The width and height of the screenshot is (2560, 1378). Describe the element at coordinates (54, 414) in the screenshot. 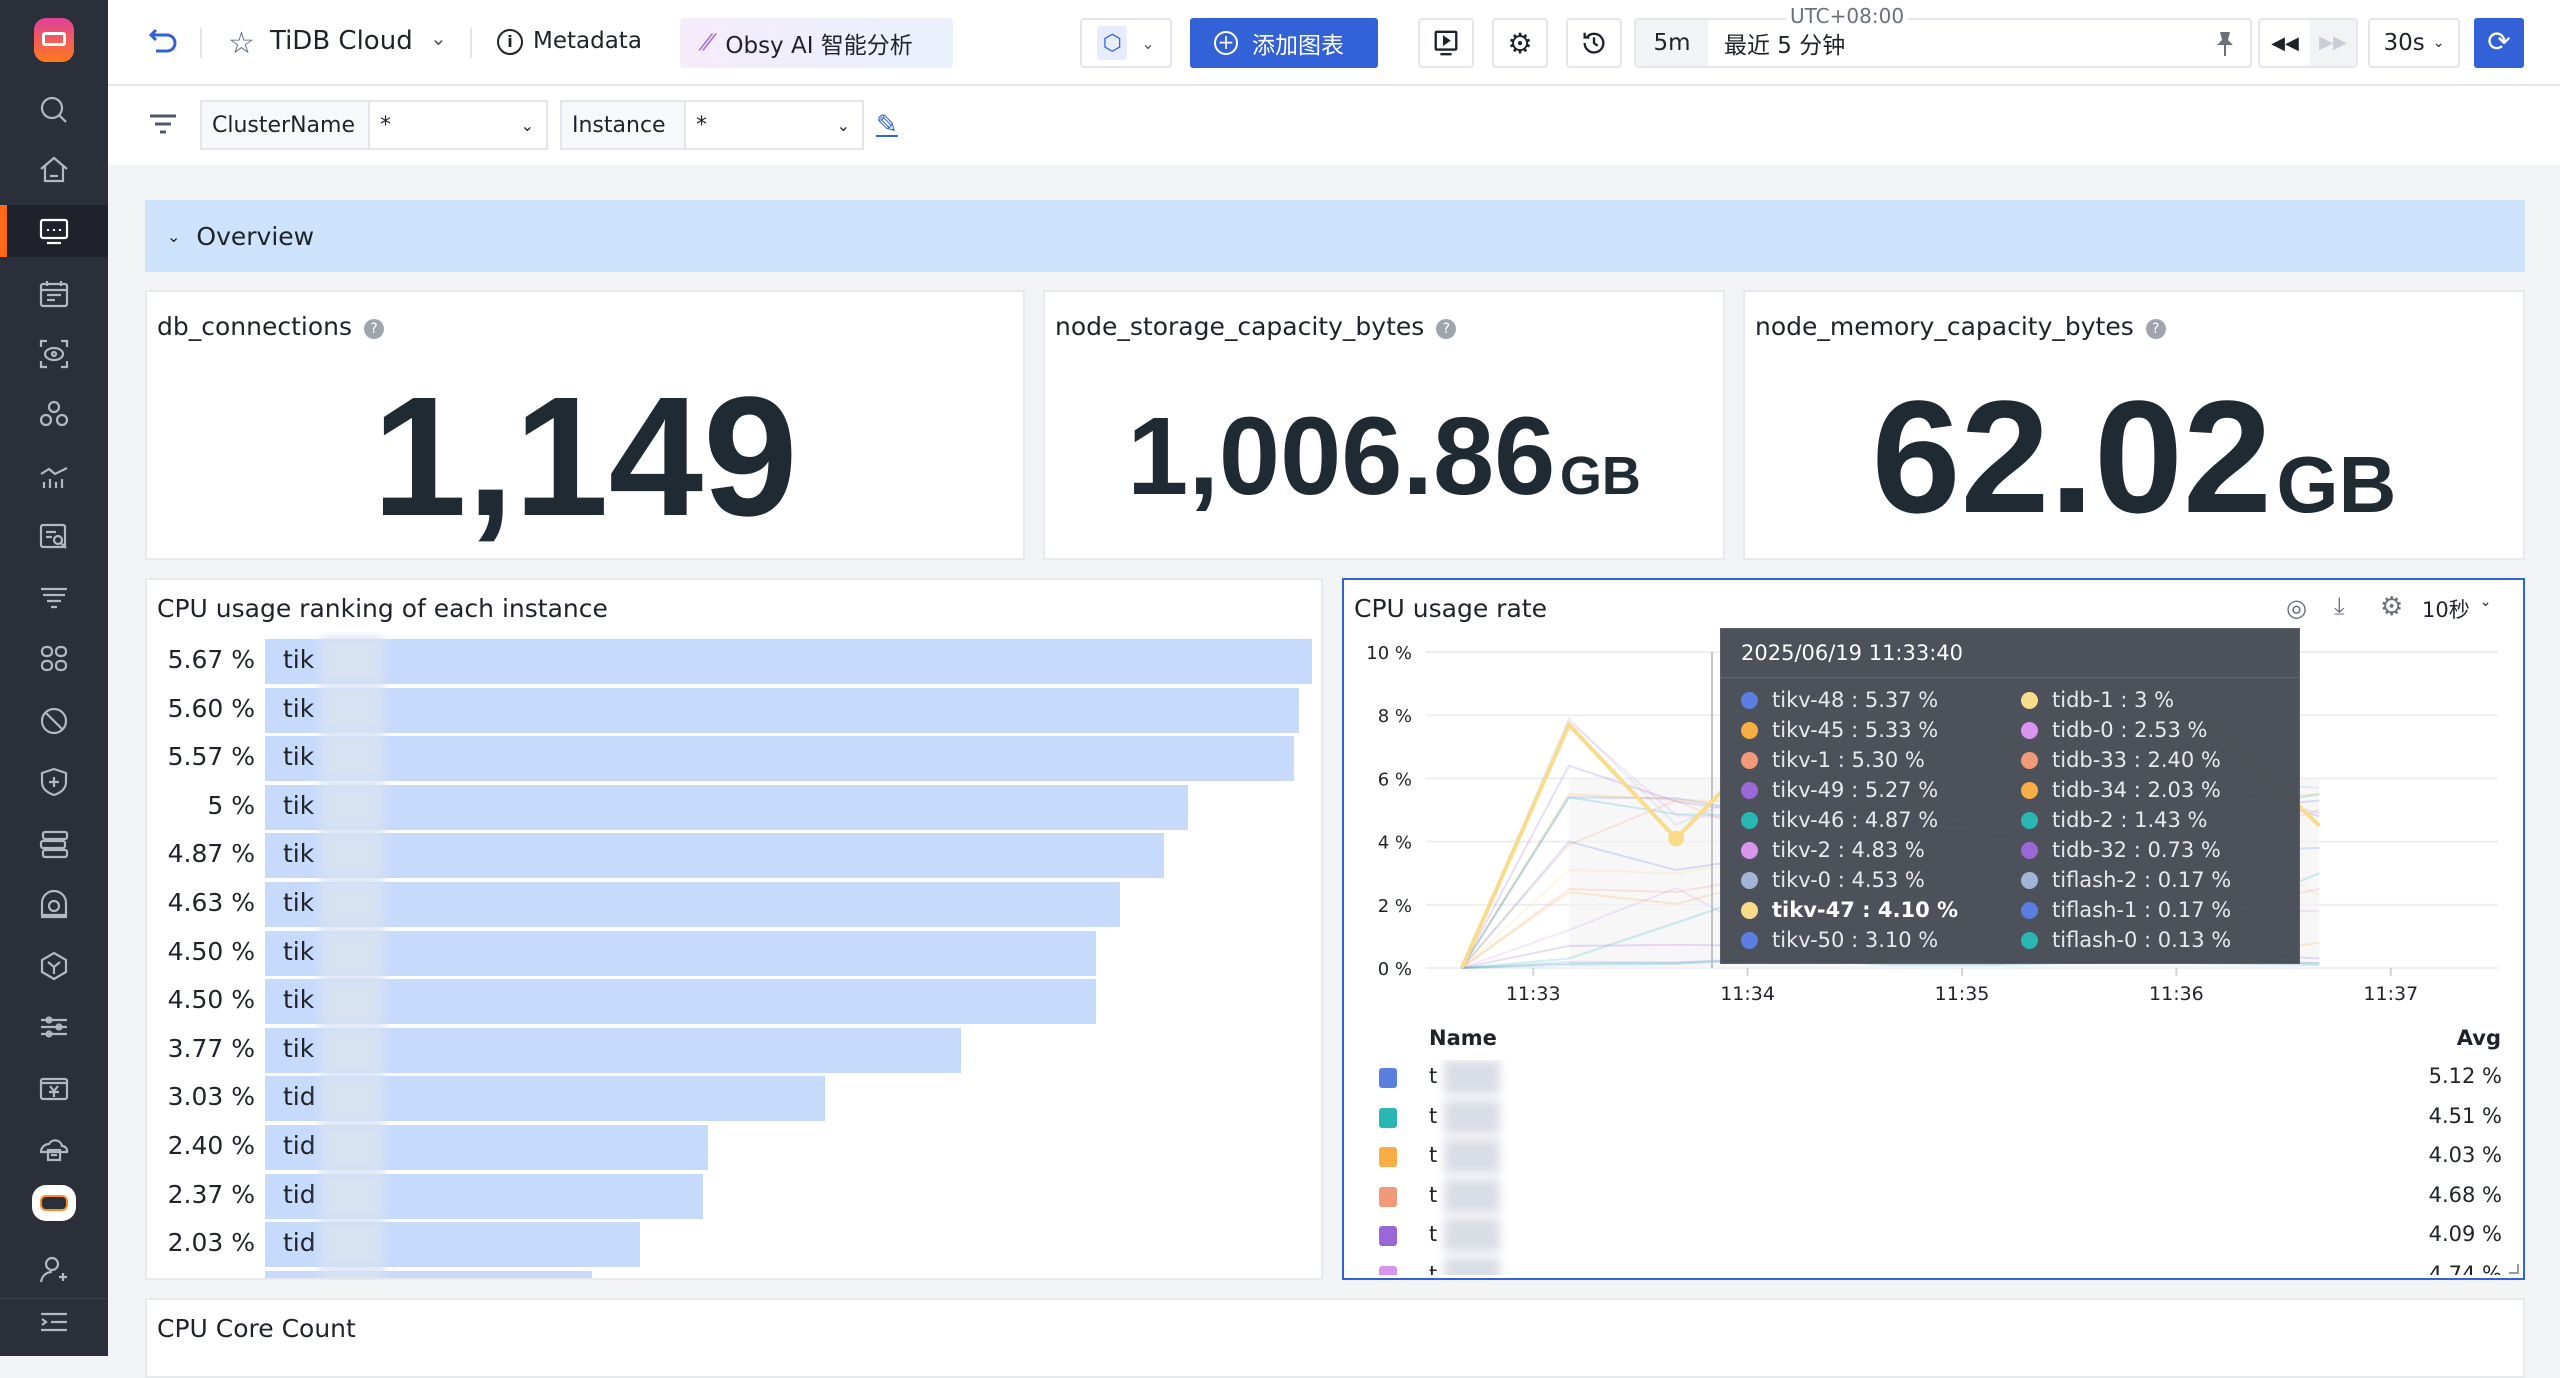

I see `cluster-icon` at that location.